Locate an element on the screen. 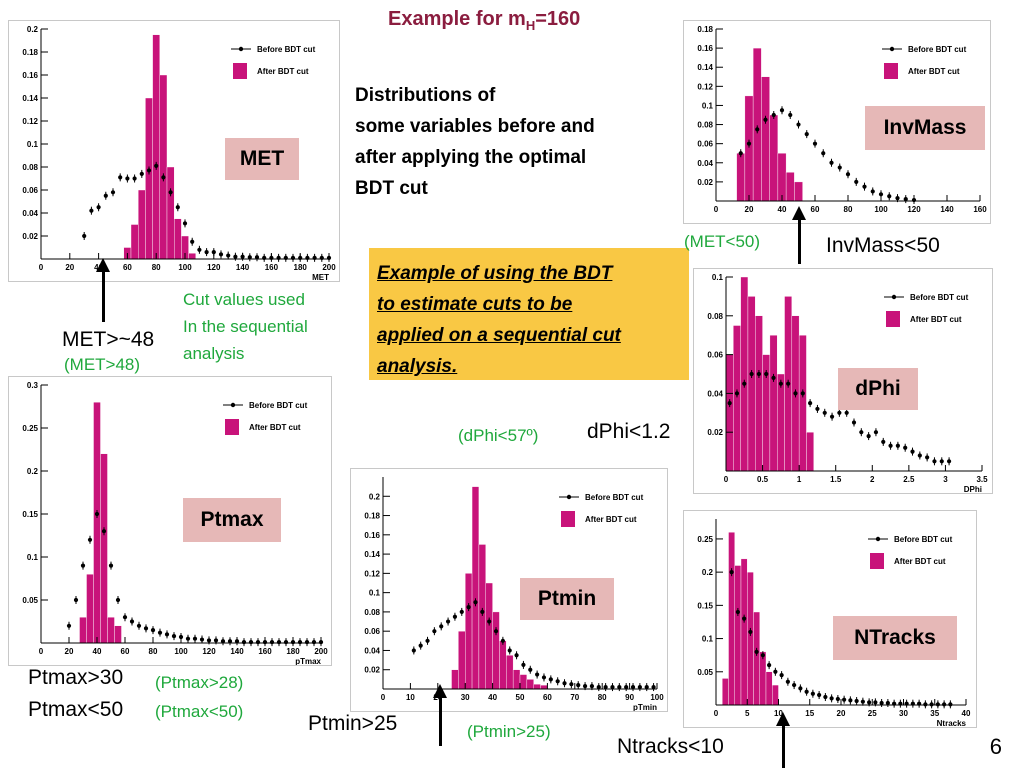 The width and height of the screenshot is (1024, 768). x-tick-label: 80 is located at coordinates (156, 267).